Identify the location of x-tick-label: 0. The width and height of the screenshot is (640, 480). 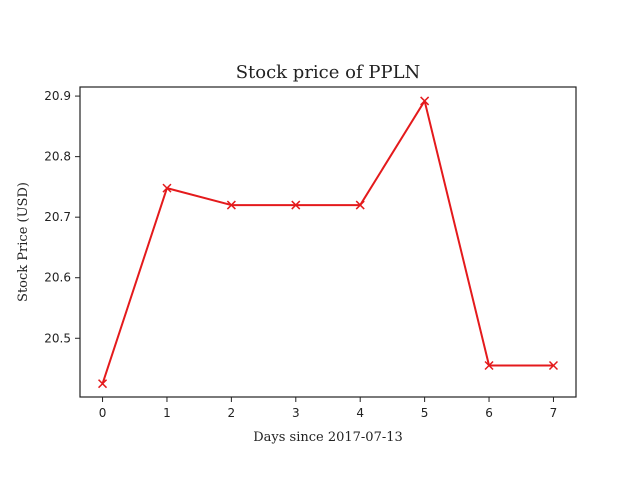
(103, 413).